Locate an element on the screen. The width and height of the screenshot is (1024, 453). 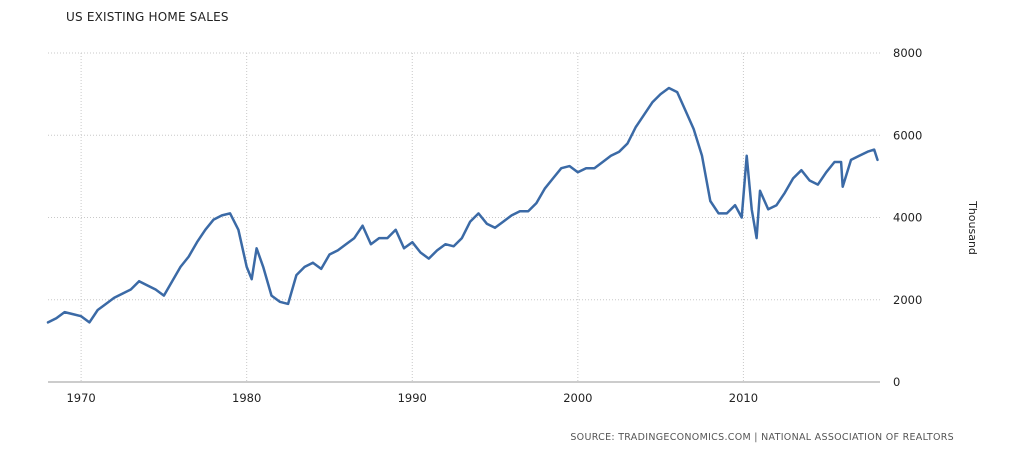
y-axis-label: Thousand is located at coordinates (972, 227).